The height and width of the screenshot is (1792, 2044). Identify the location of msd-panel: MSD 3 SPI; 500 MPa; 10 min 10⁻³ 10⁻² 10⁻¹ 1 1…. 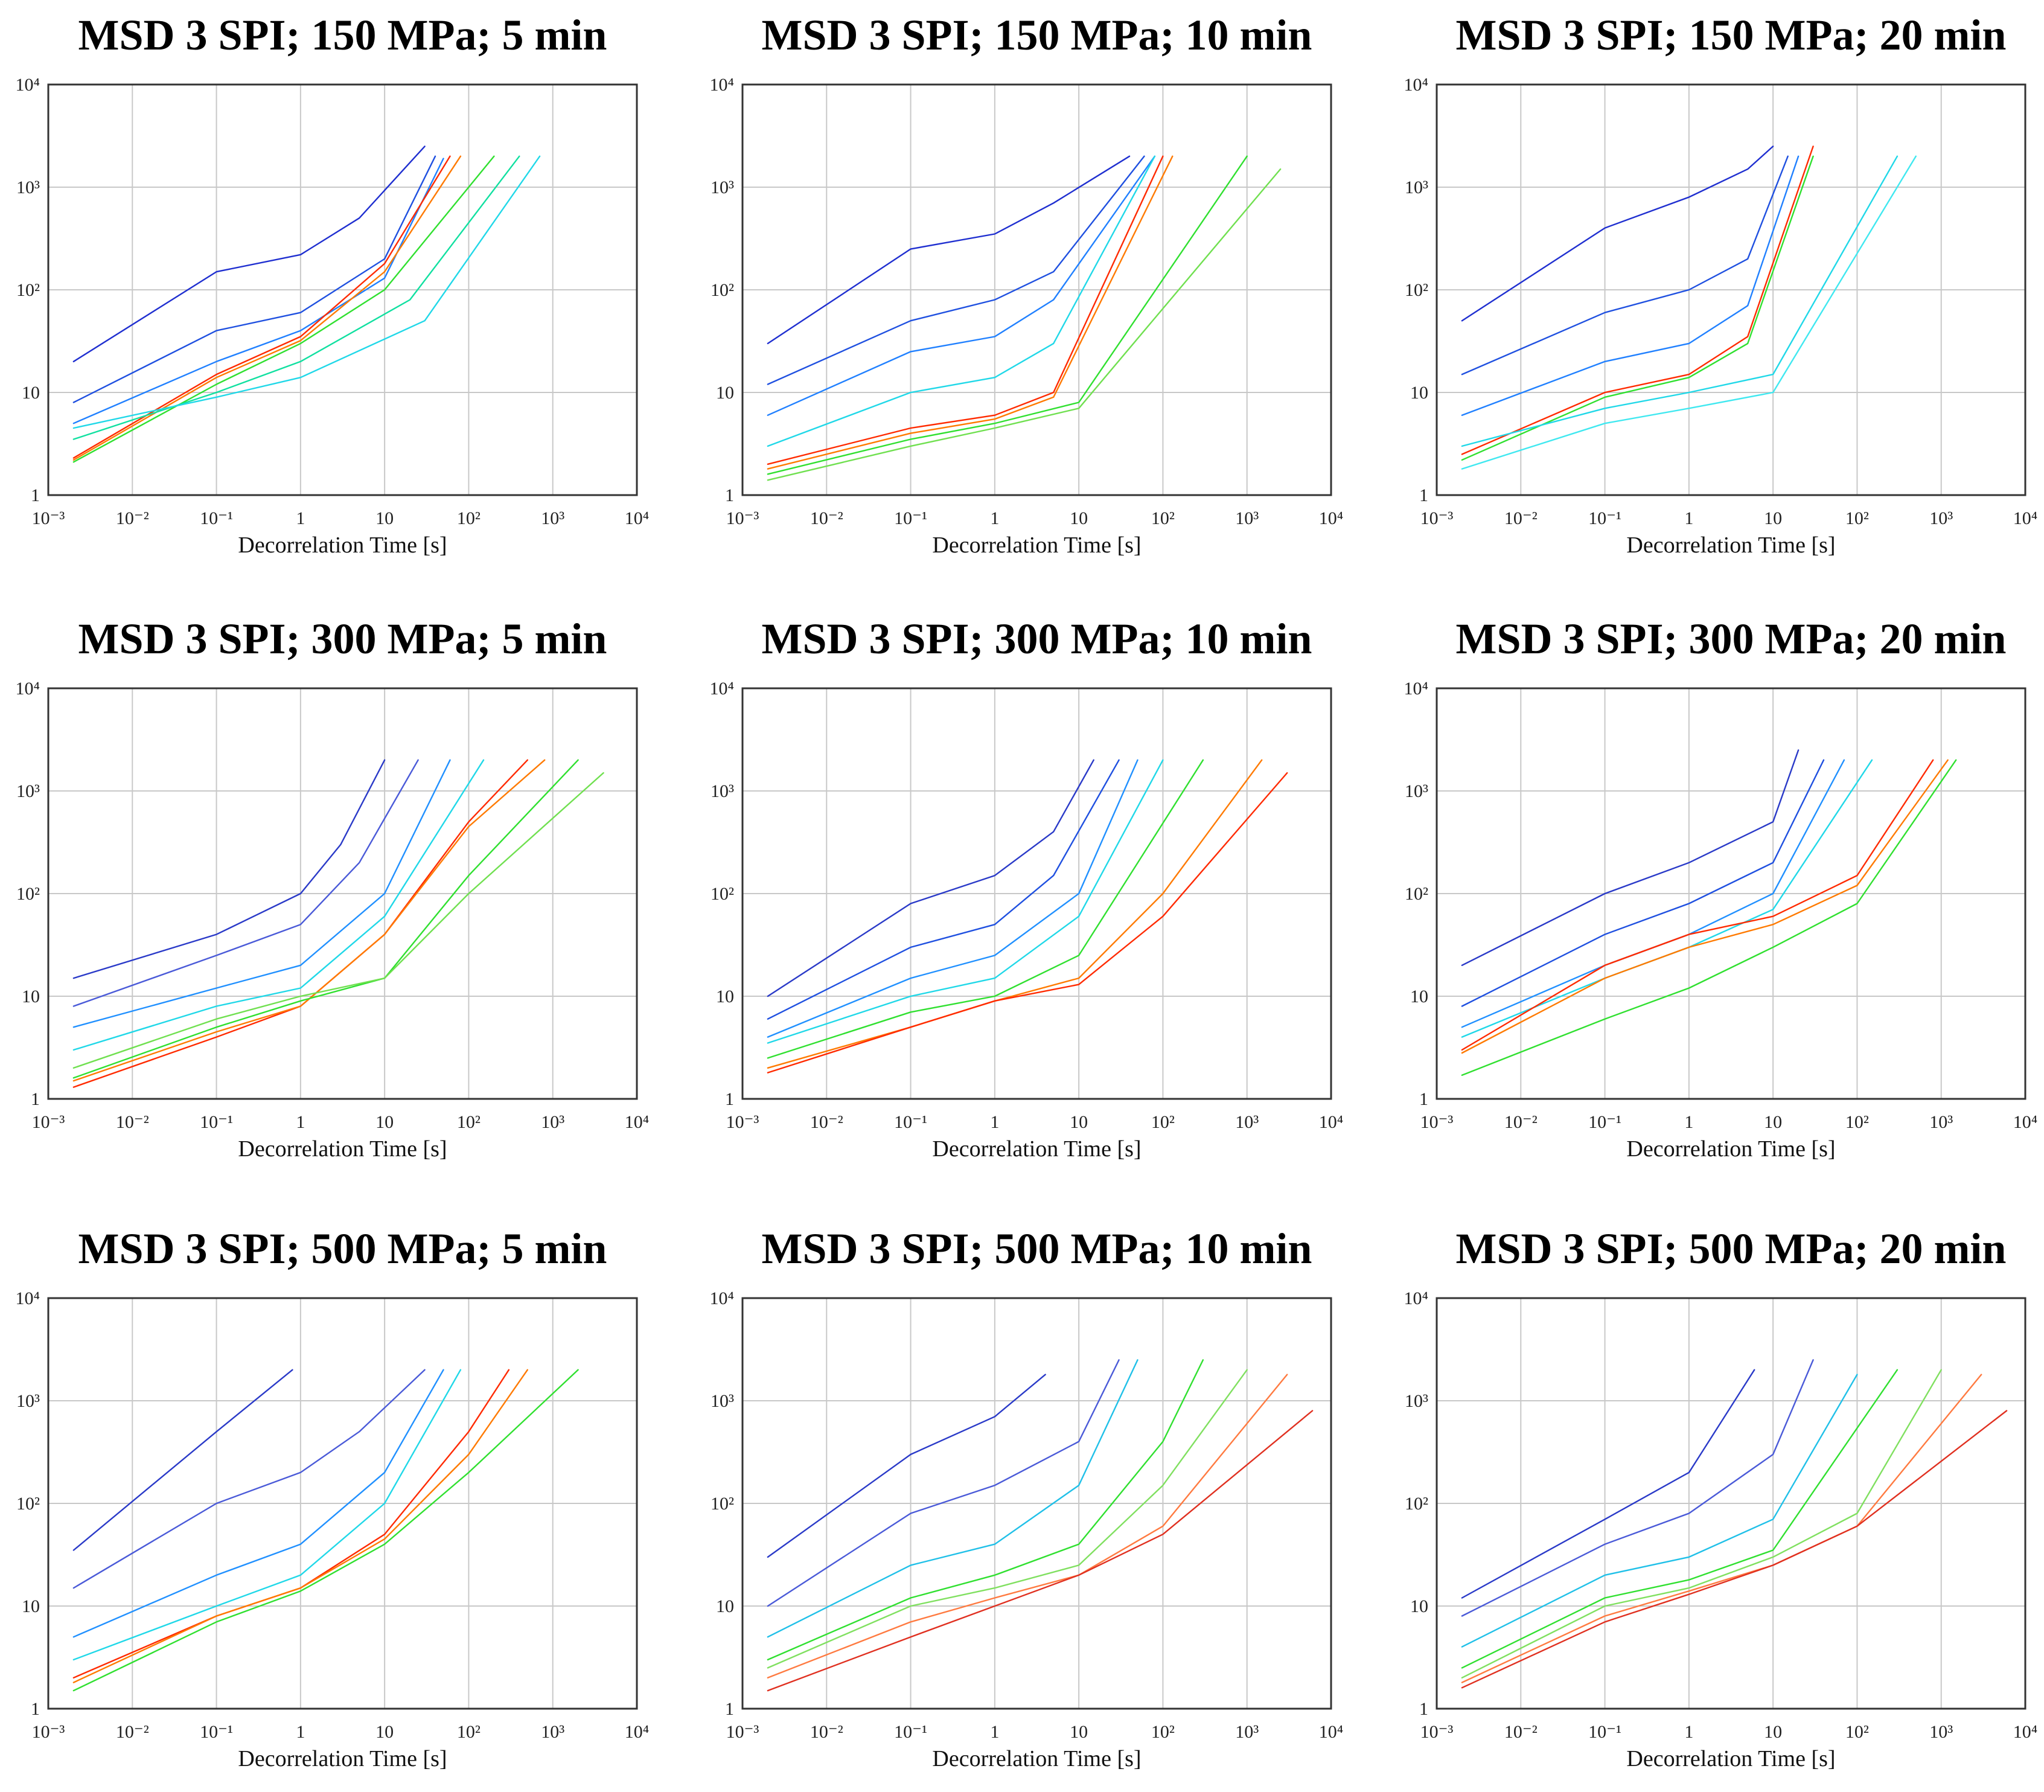
(1027, 1497).